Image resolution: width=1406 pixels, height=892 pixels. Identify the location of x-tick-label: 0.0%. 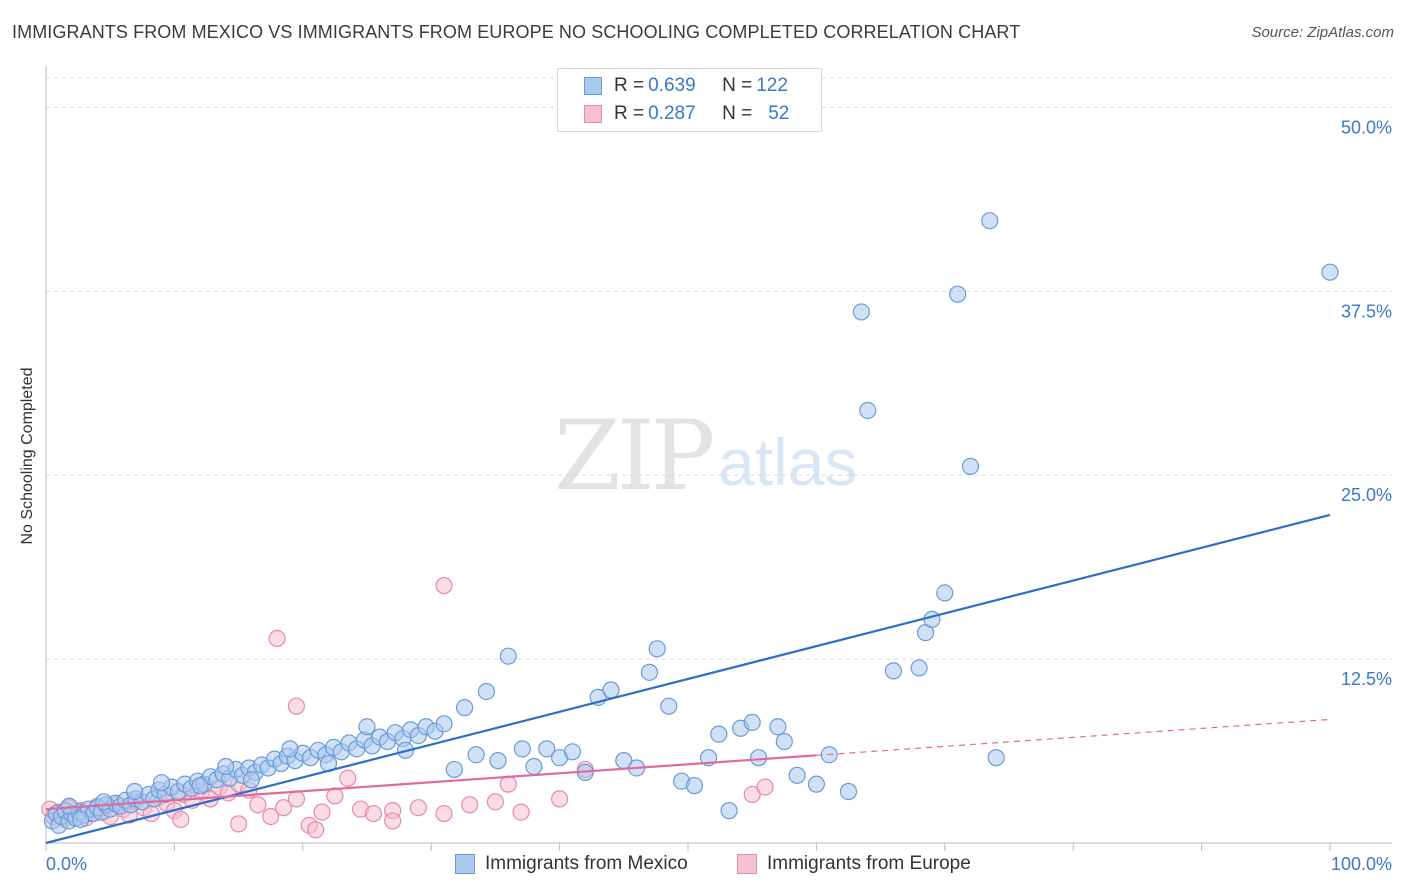
(66, 864).